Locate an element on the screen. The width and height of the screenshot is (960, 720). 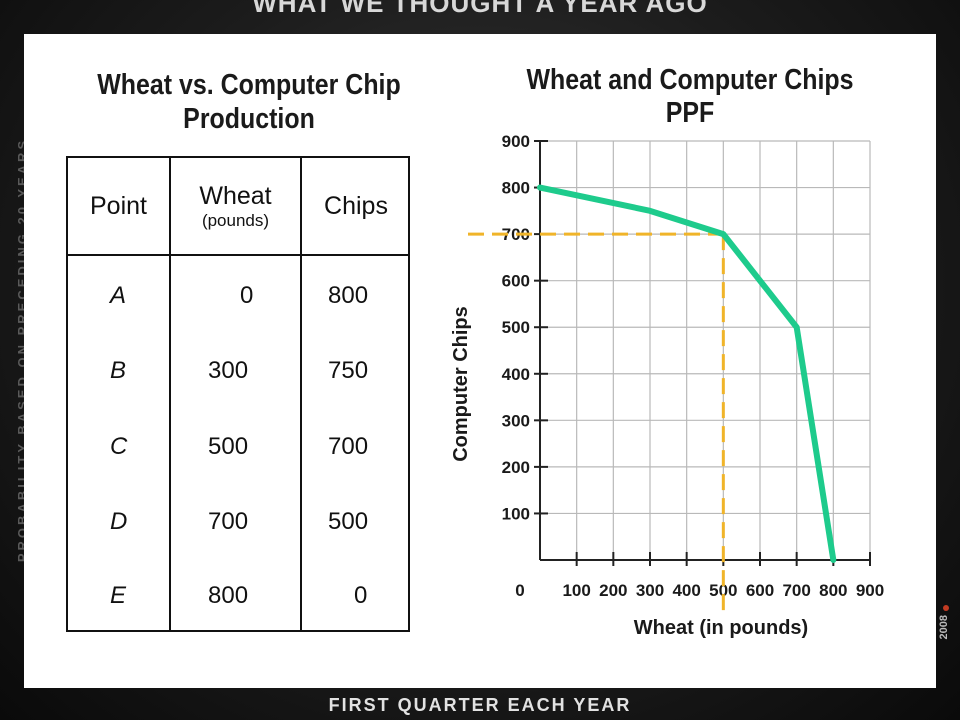
header-chips: Chips is located at coordinates (356, 206).